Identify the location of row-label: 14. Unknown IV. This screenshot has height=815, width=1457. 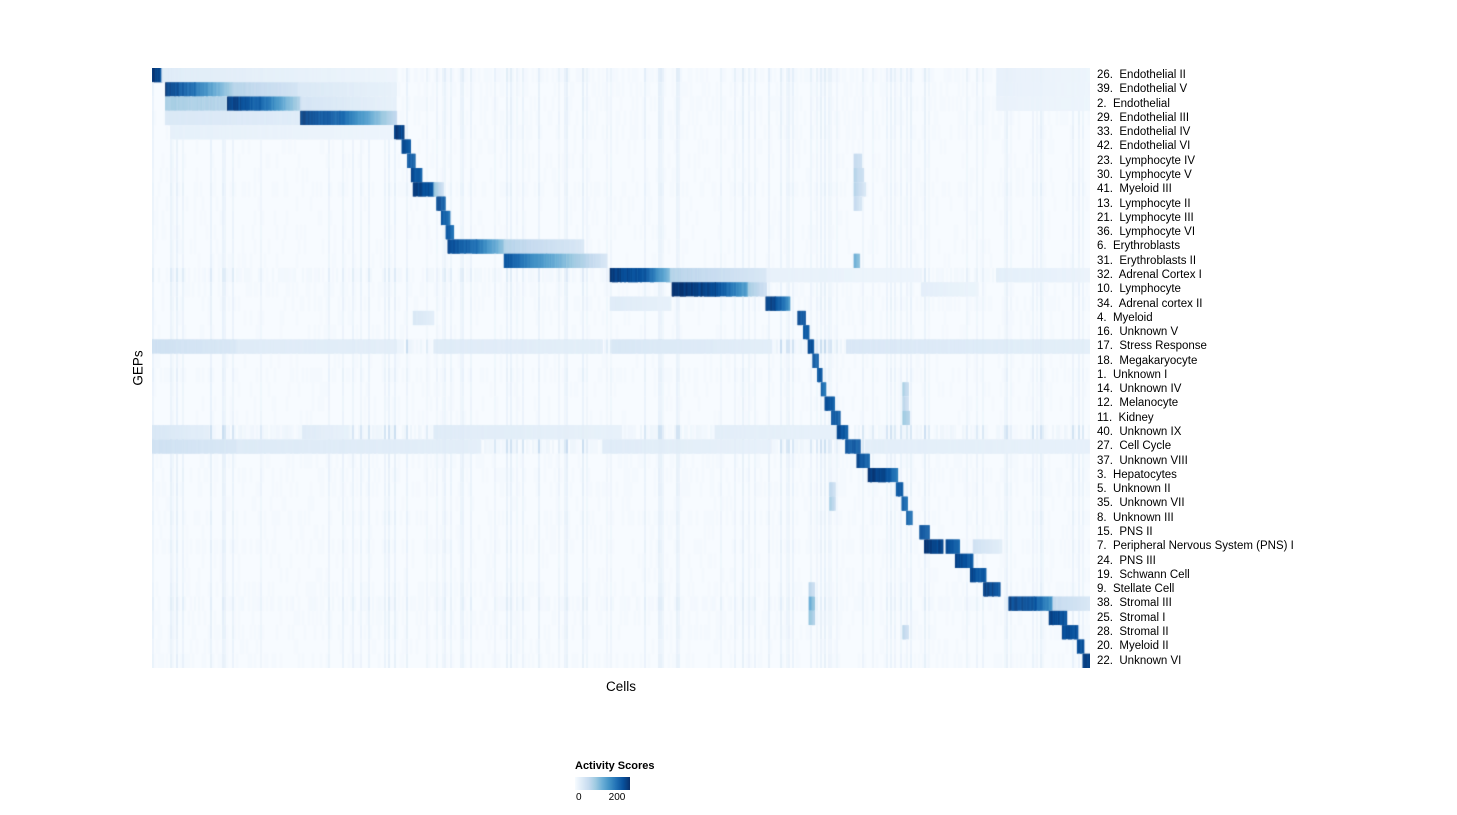
(1139, 389).